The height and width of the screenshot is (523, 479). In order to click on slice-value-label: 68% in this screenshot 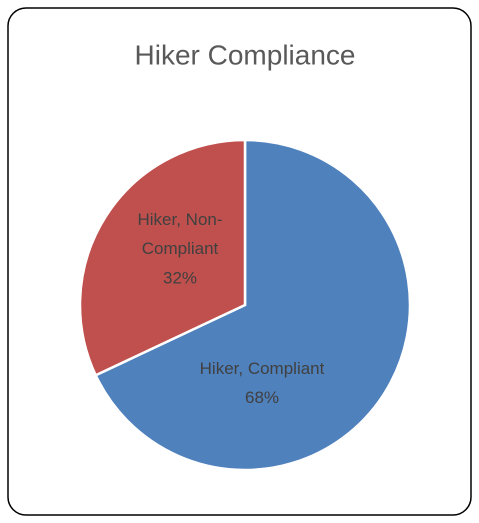, I will do `click(262, 397)`.